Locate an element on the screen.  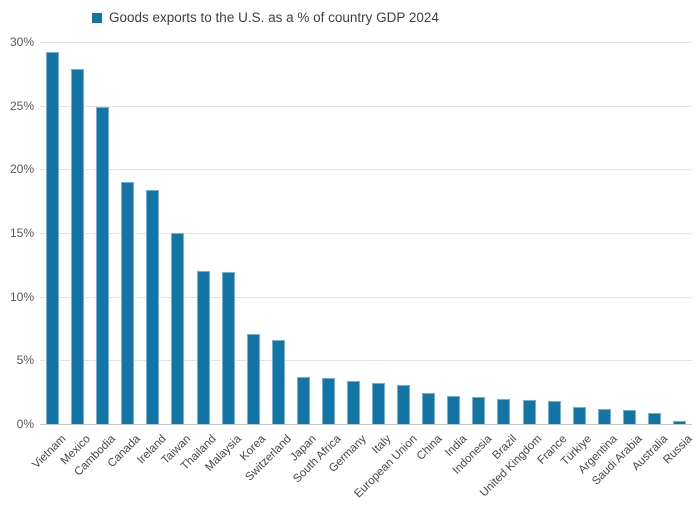
bar-germany is located at coordinates (353, 402).